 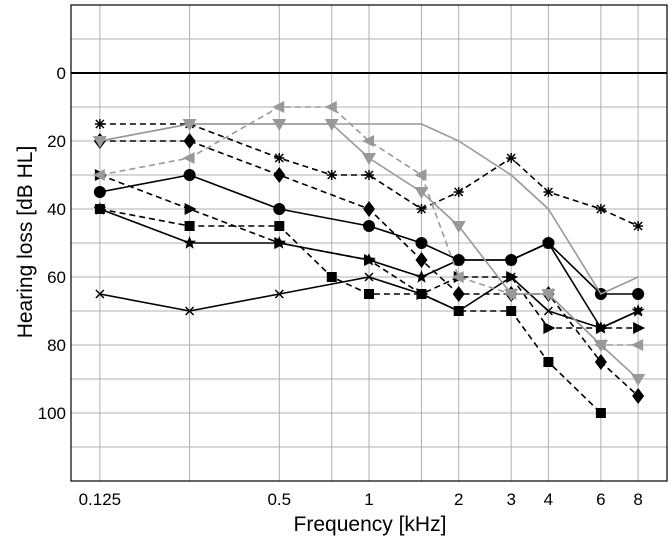 What do you see at coordinates (368, 499) in the screenshot?
I see `x-tick-label: 1` at bounding box center [368, 499].